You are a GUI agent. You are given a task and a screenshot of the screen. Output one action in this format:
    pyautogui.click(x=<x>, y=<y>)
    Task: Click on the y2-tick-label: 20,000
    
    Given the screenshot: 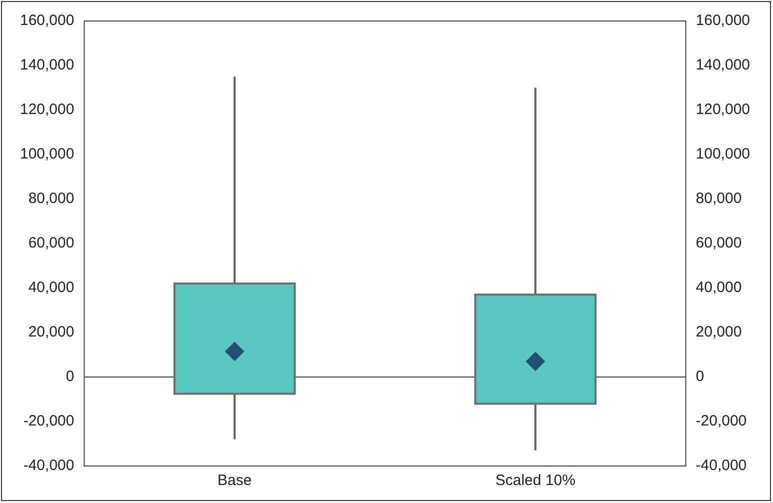 What is the action you would take?
    pyautogui.click(x=719, y=332)
    